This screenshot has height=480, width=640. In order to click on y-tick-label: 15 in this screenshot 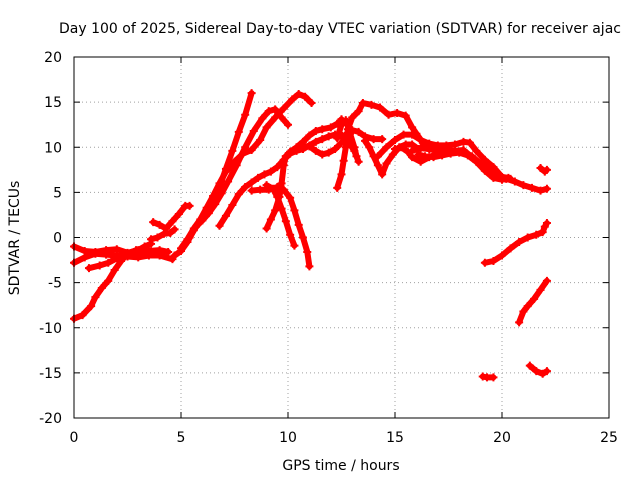, I will do `click(53, 103)`.